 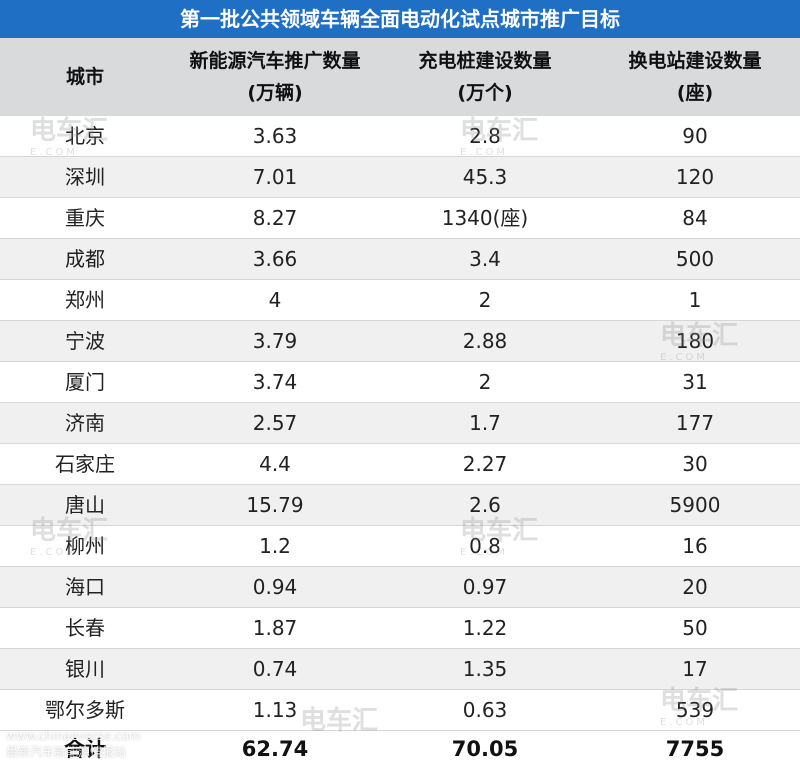 I want to click on cell-stations: 539, so click(x=695, y=710).